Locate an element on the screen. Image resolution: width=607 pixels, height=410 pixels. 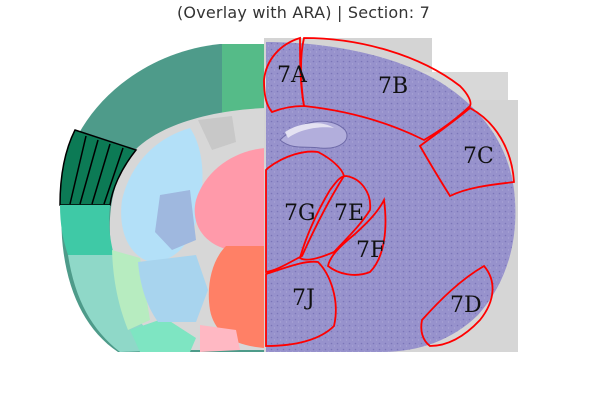
label-7D: 7D is located at coordinates (466, 305).